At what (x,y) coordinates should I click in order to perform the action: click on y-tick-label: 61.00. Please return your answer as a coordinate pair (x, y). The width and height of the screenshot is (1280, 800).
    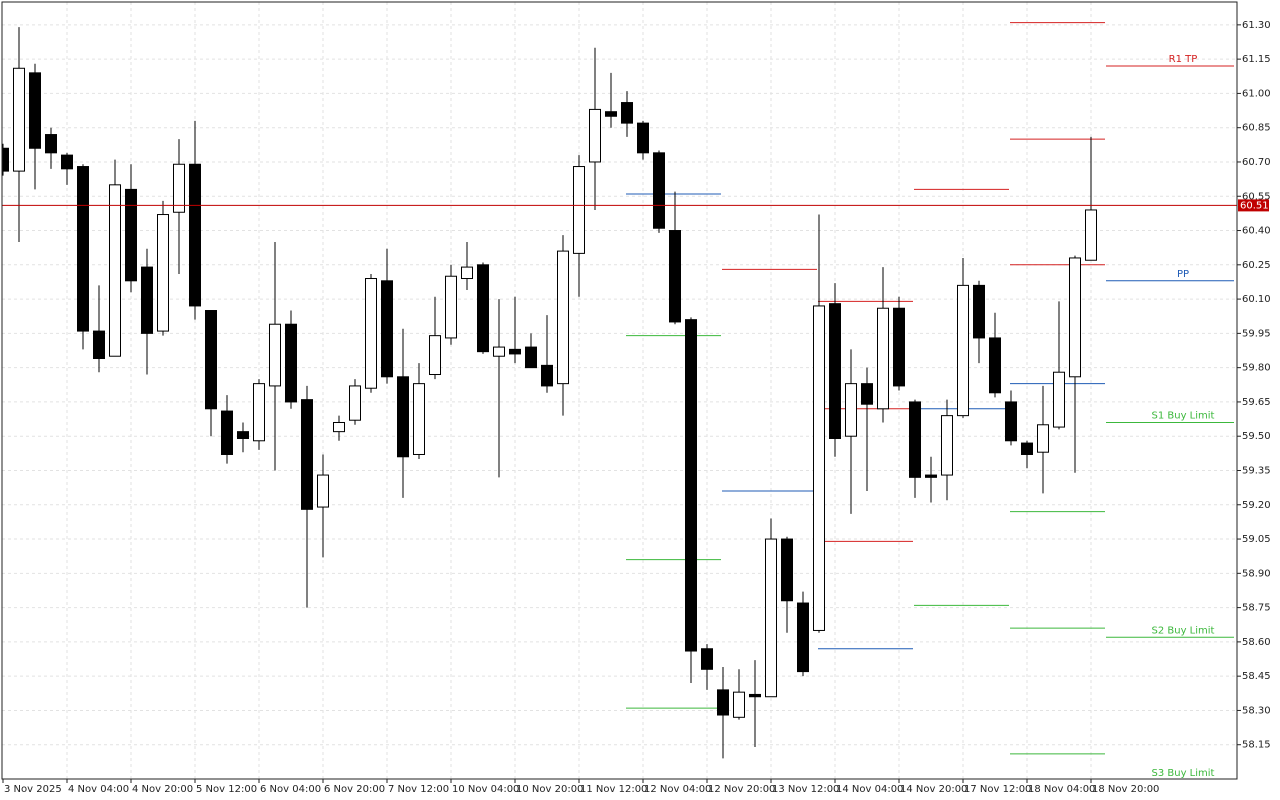
    Looking at the image, I should click on (1256, 93).